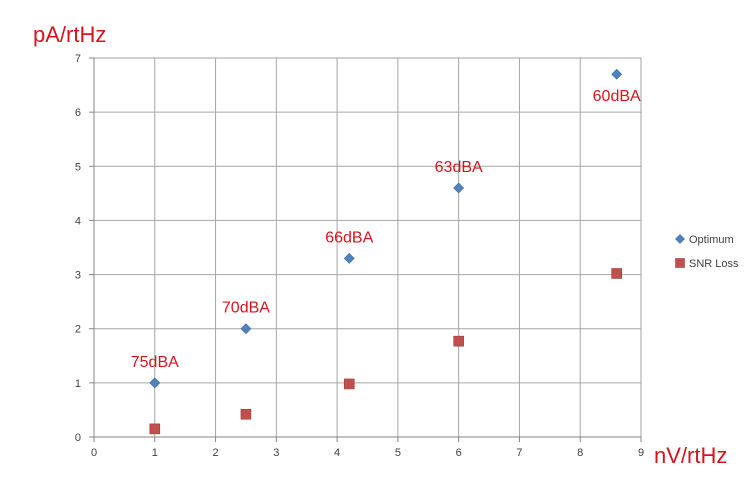 The height and width of the screenshot is (501, 747). What do you see at coordinates (78, 221) in the screenshot?
I see `y-tick-label: 4` at bounding box center [78, 221].